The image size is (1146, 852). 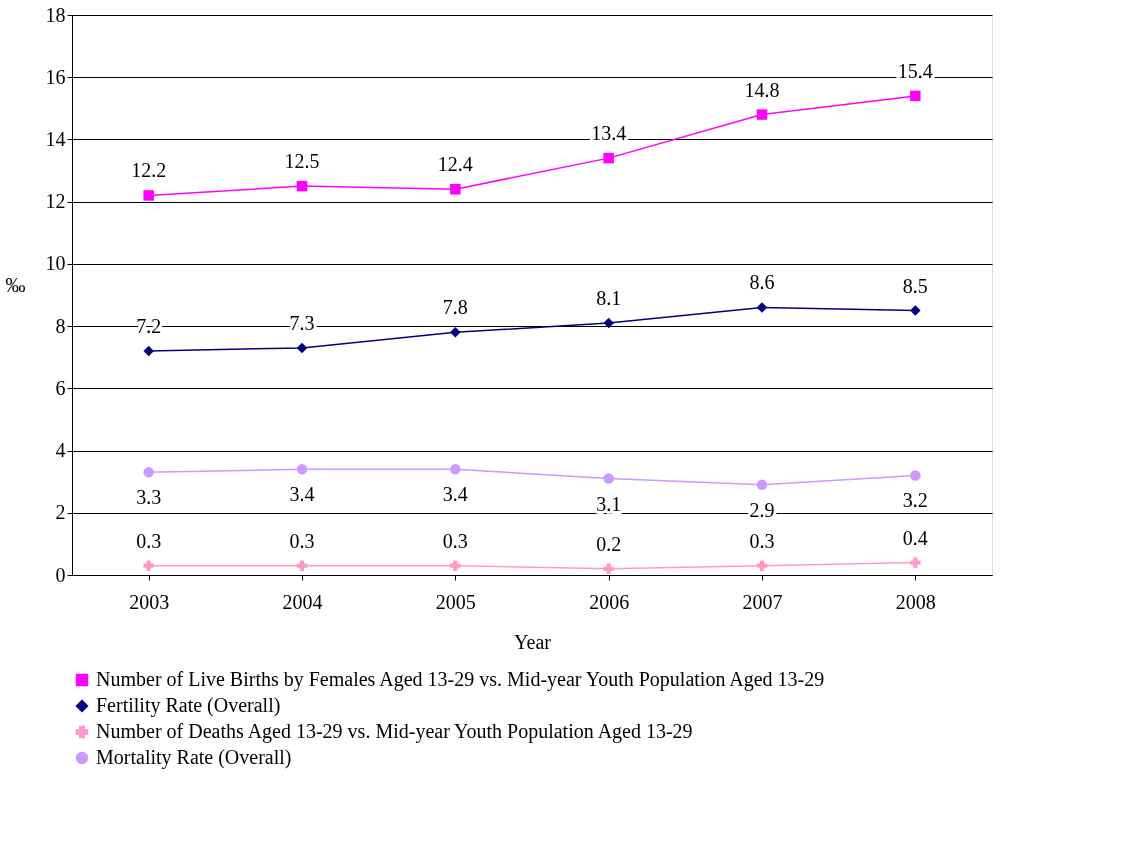 I want to click on x-tick-label: 2005, so click(x=455, y=601).